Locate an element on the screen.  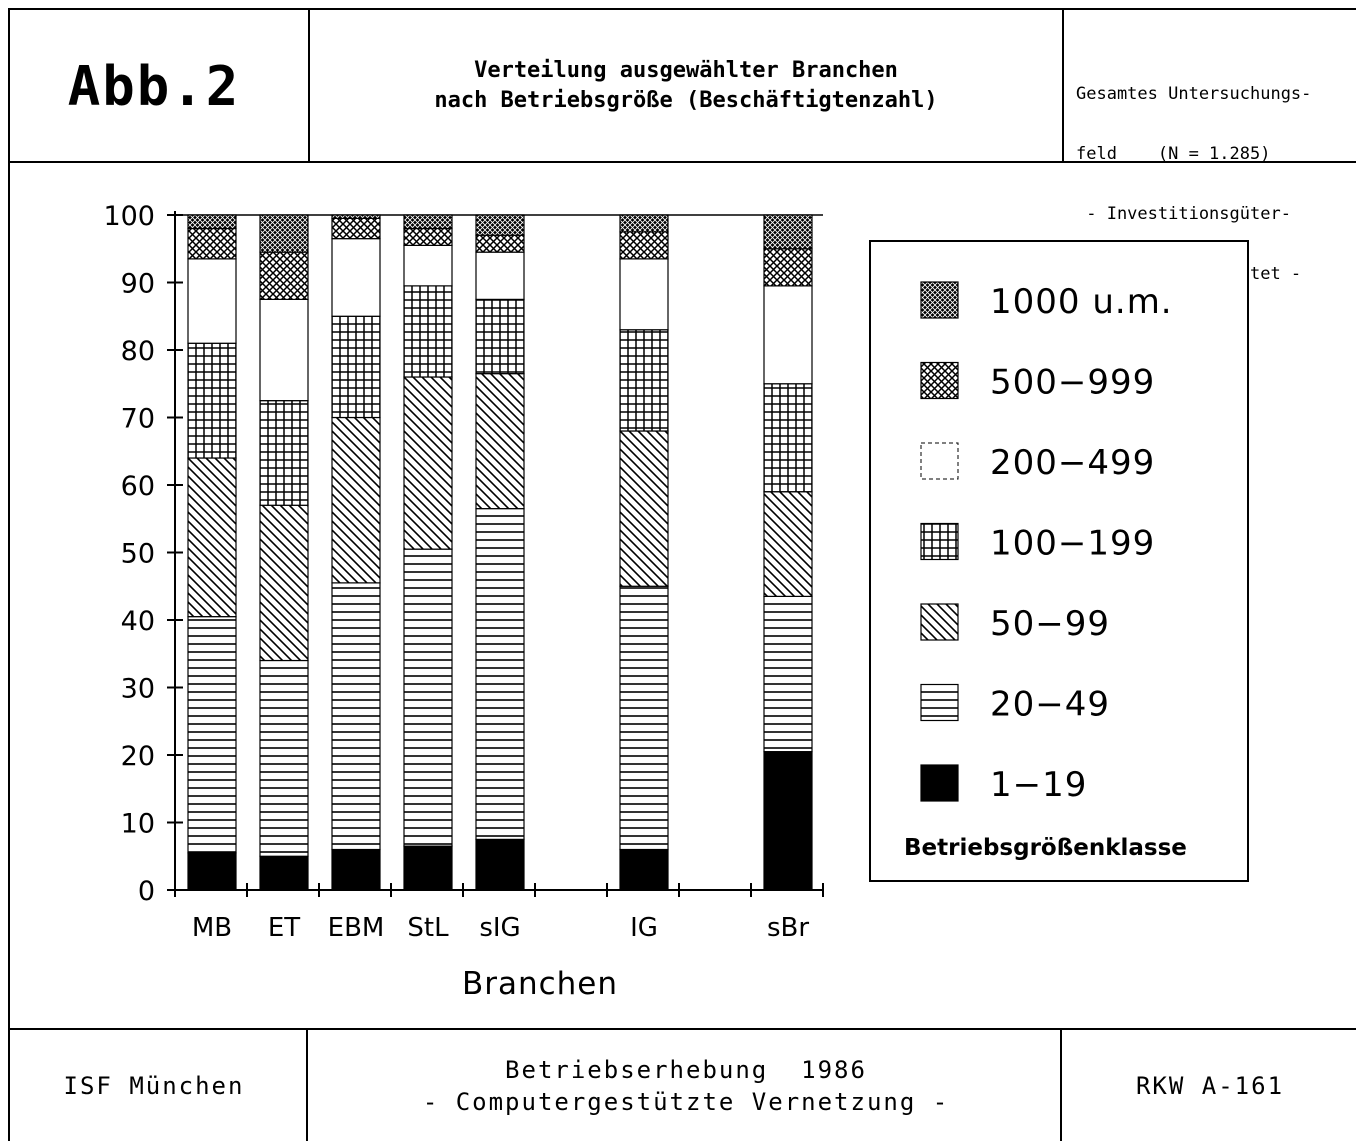
x-tick-label-IG: IG is located at coordinates (644, 928).